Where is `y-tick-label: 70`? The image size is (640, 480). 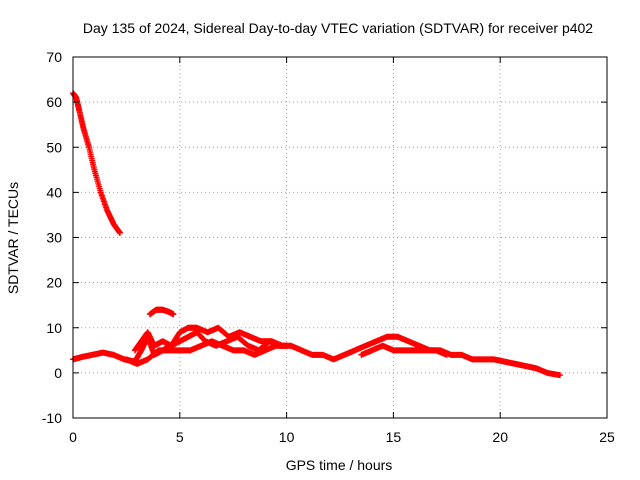
y-tick-label: 70 is located at coordinates (54, 57).